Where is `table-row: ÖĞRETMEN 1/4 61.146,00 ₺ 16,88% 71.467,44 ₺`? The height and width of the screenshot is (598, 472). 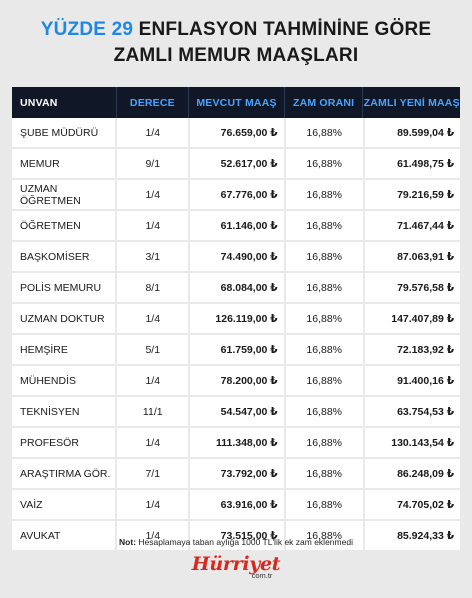
table-row: ÖĞRETMEN 1/4 61.146,00 ₺ 16,88% 71.467,44 ₺ is located at coordinates (236, 226).